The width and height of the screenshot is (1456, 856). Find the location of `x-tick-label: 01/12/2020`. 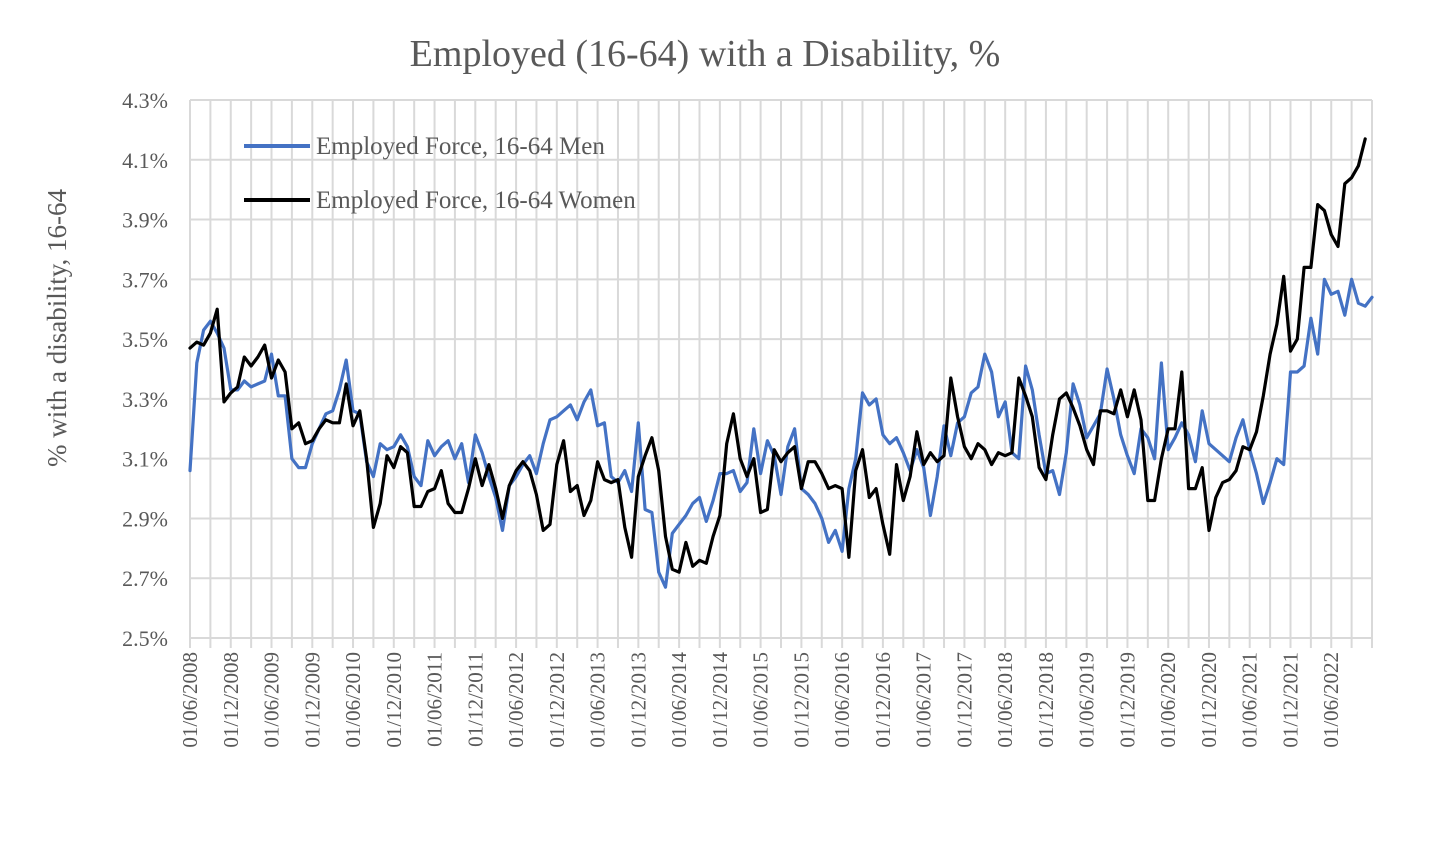

x-tick-label: 01/12/2020 is located at coordinates (1209, 700).